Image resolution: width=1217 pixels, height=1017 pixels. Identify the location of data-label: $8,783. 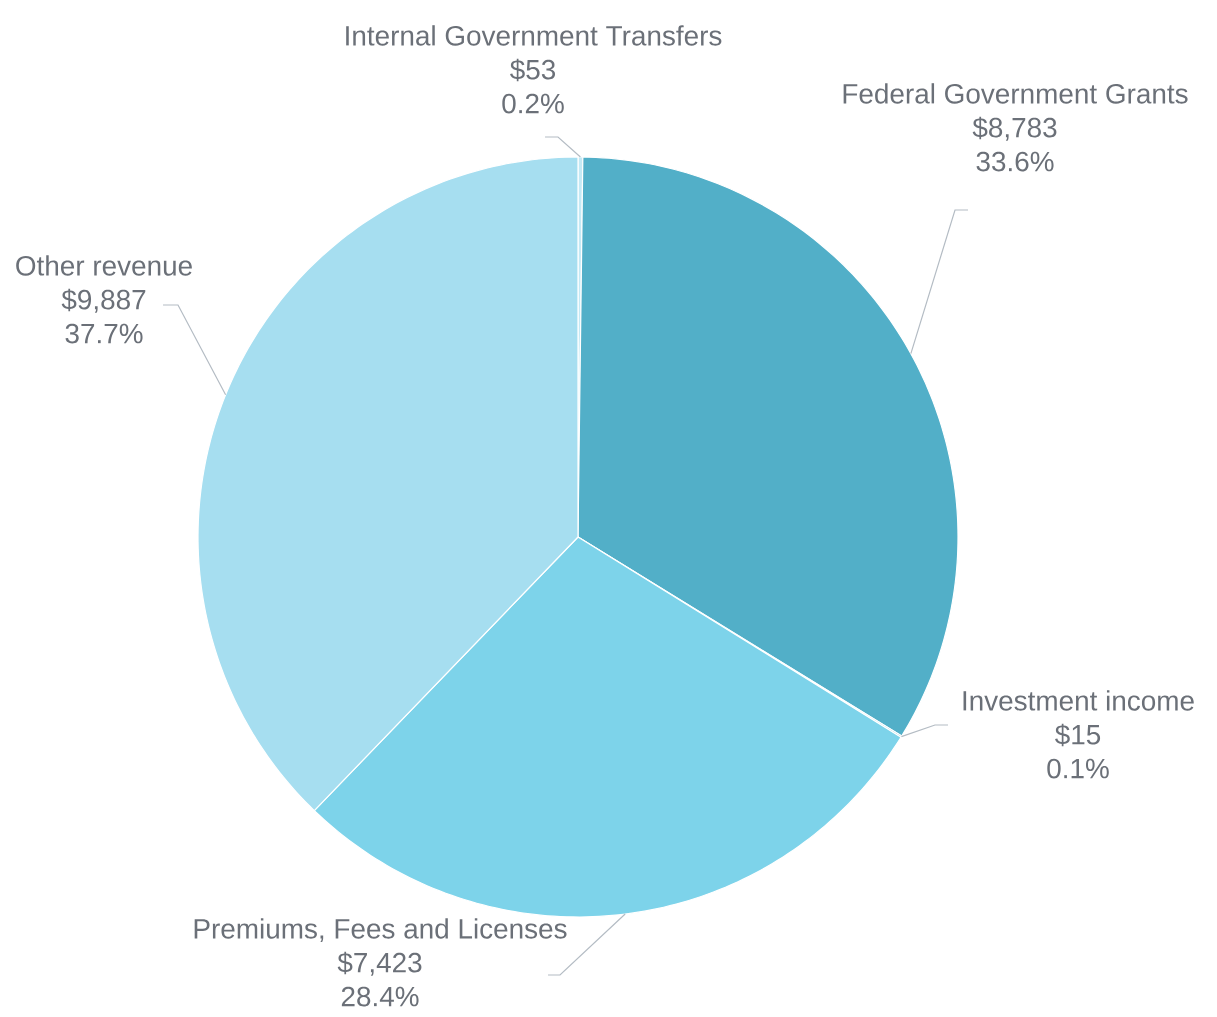
(1014, 128).